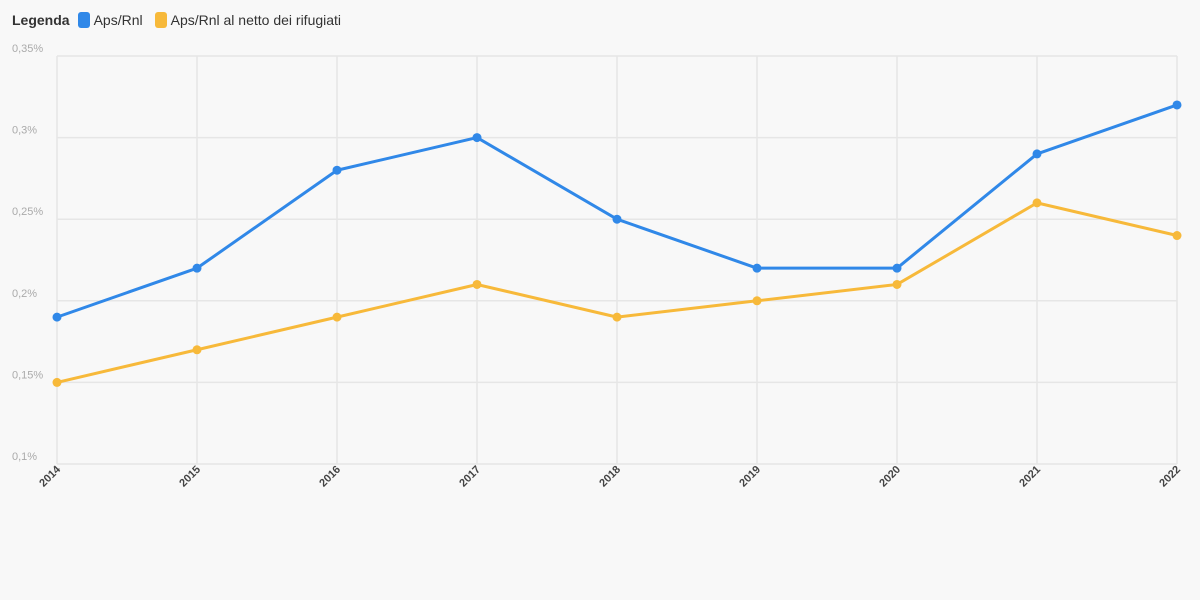  Describe the element at coordinates (470, 477) in the screenshot. I see `x-tick-label: 2017` at that location.